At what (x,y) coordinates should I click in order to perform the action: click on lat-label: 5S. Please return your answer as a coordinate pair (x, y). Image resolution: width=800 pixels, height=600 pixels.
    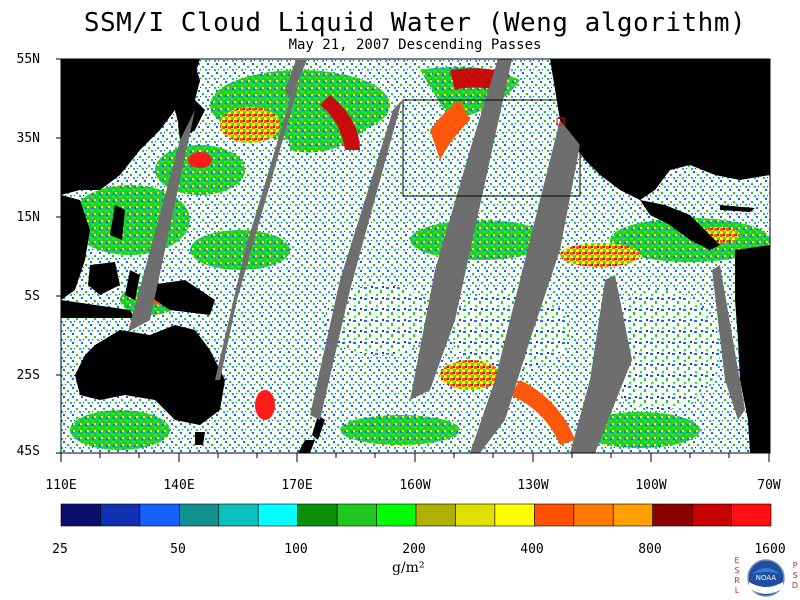
    Looking at the image, I should click on (32, 296).